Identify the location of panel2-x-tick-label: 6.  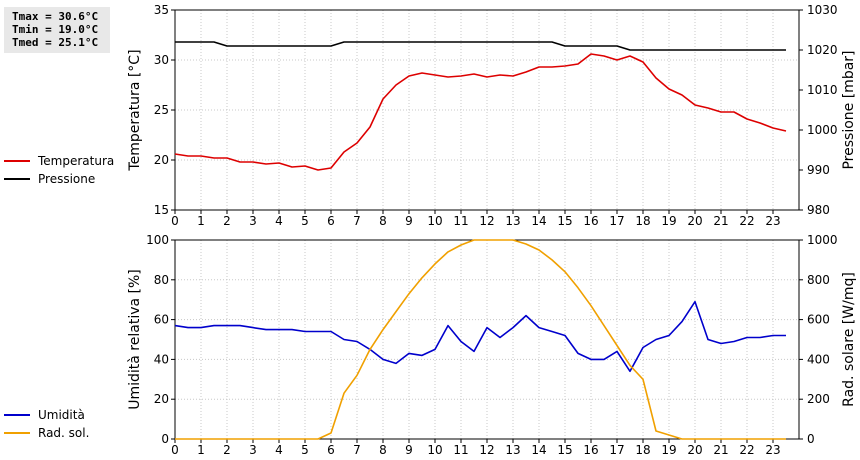
(331, 450).